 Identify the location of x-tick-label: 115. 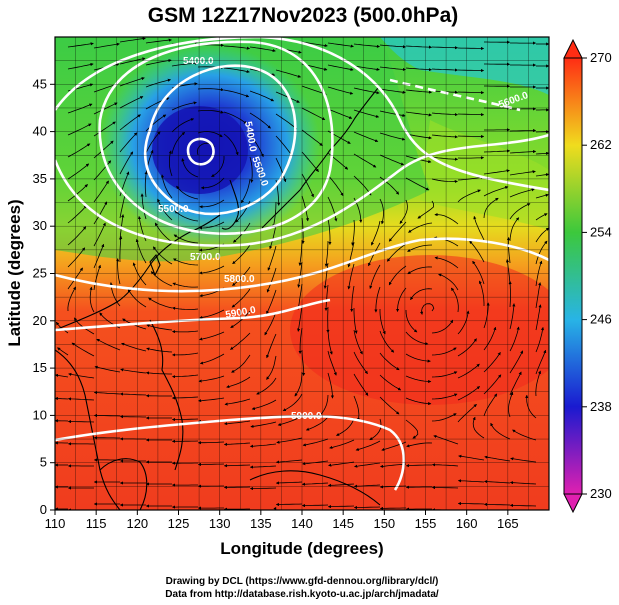
(96, 523).